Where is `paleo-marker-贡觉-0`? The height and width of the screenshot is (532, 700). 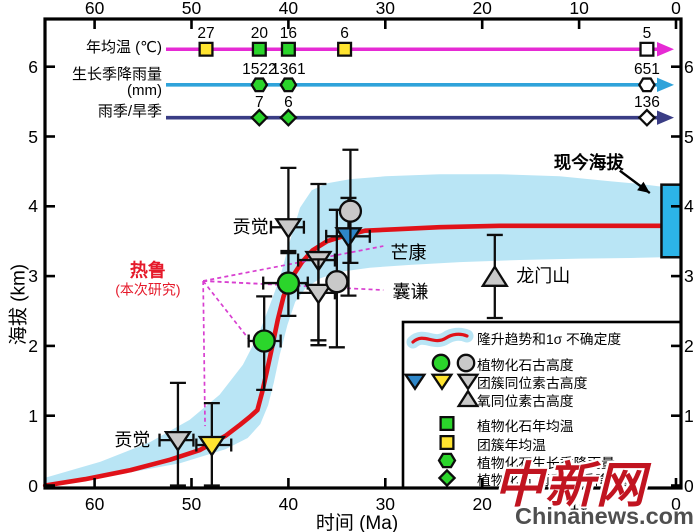 paleo-marker-贡觉-0 is located at coordinates (178, 441).